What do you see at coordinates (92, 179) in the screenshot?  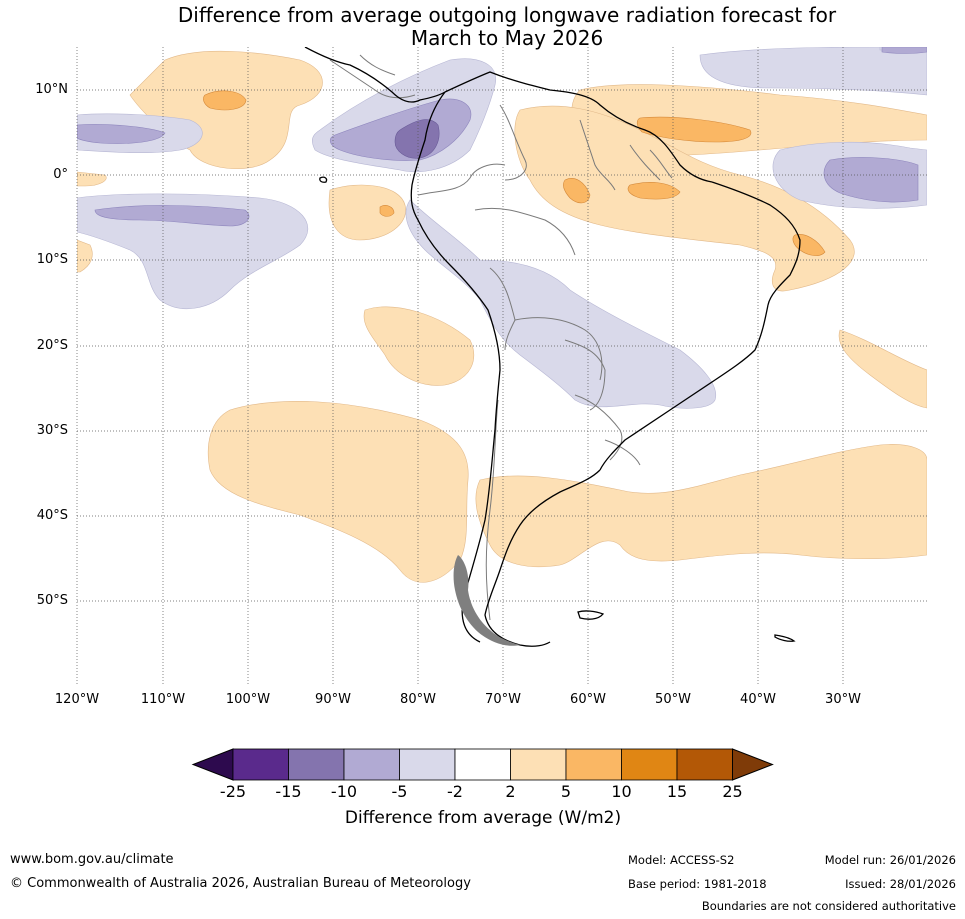 I see `anomaly-positive-east-pacific-patch` at bounding box center [92, 179].